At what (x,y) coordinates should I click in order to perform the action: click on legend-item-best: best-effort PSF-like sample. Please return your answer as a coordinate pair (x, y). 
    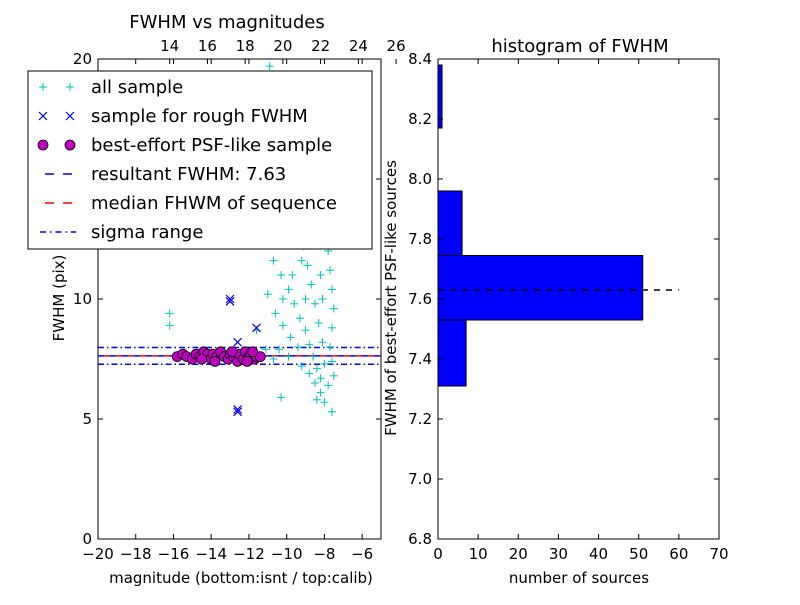
    Looking at the image, I should click on (184, 145).